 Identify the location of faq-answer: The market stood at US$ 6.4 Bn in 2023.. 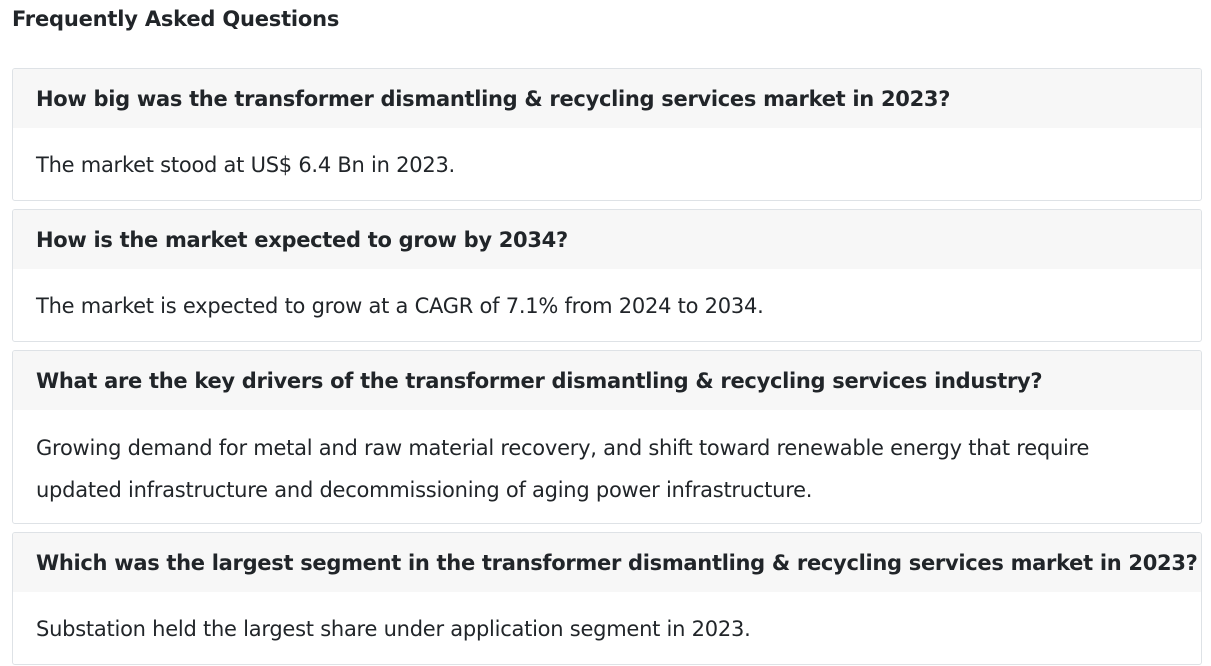
(245, 165).